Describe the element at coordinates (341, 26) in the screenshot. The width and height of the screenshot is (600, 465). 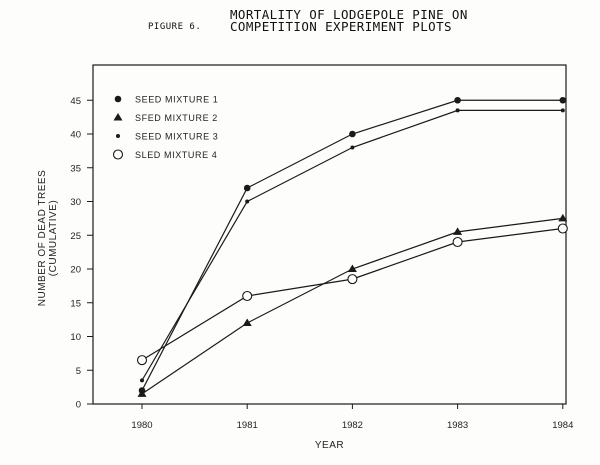
I see `chart-title-line-2: COMPETITION EXPERIMENT PLOTS` at that location.